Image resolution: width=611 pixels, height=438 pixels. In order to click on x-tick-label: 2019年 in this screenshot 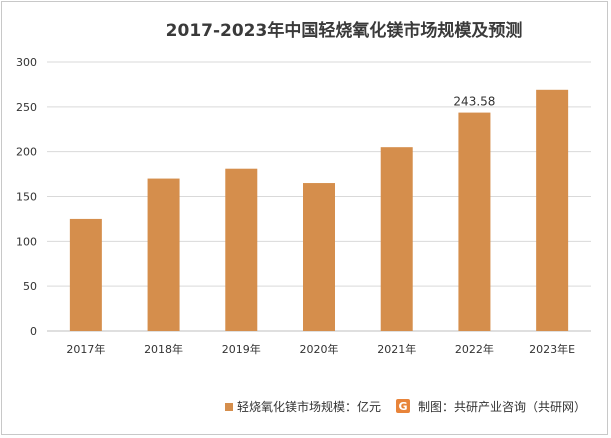, I will do `click(241, 349)`.